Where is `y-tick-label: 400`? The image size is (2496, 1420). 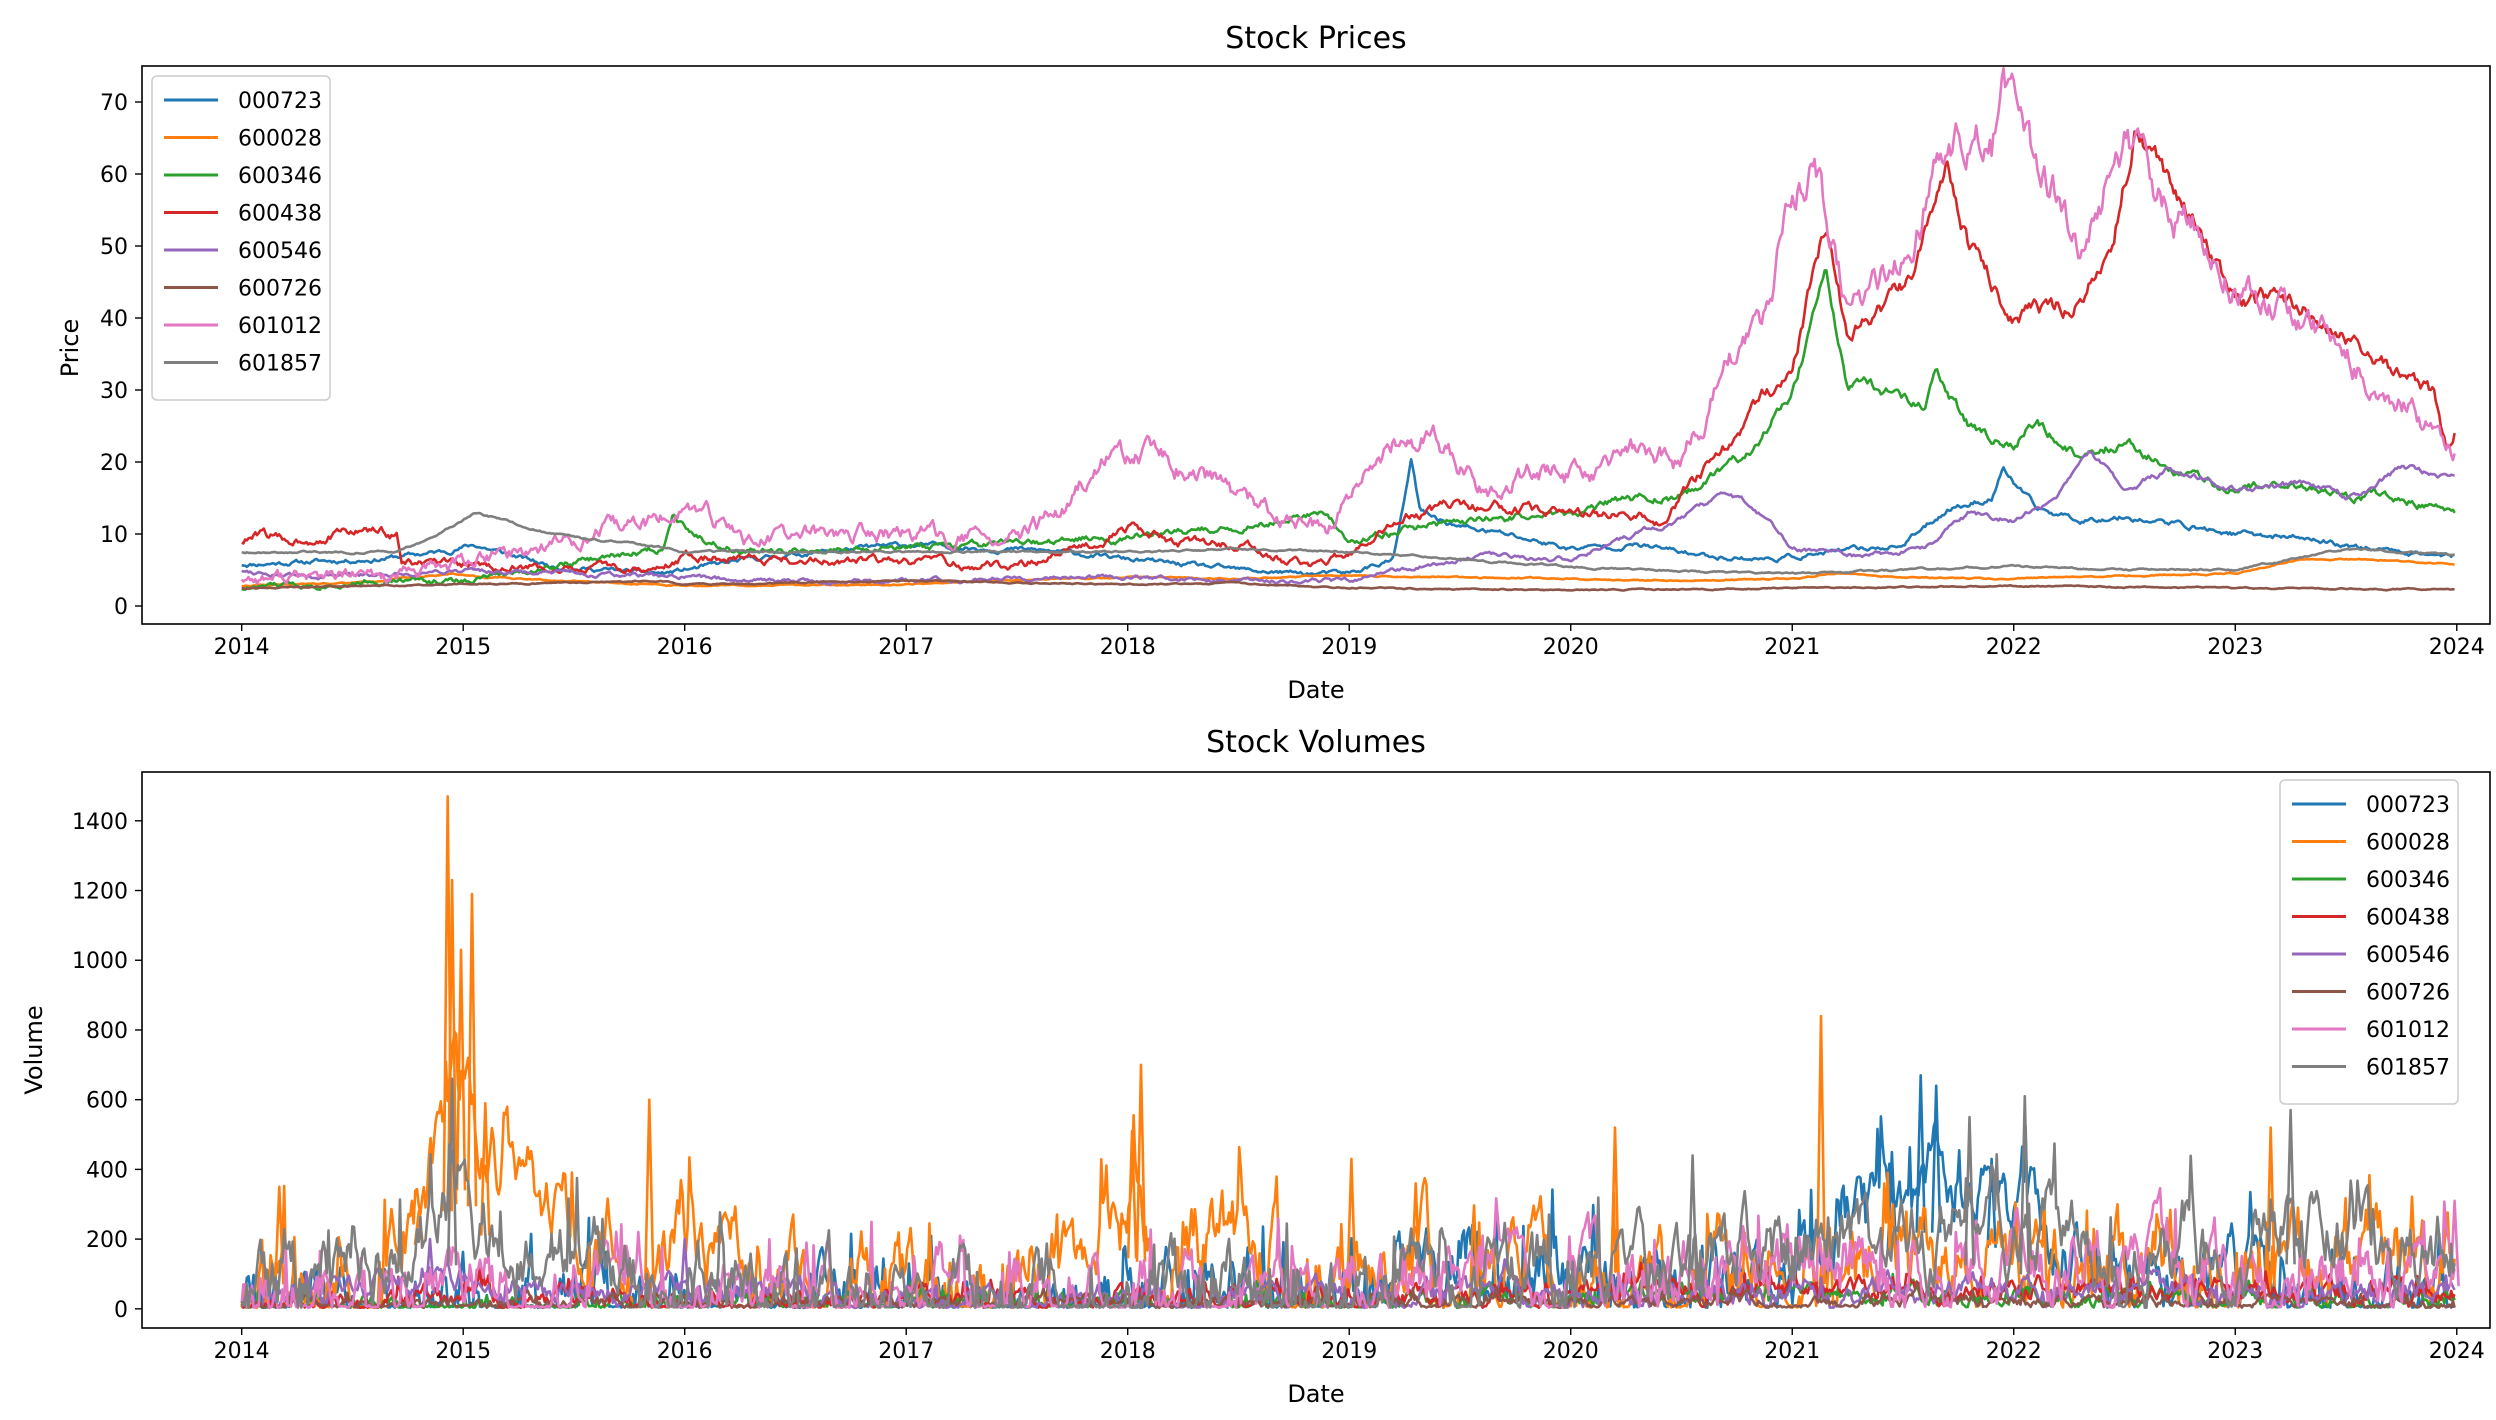 y-tick-label: 400 is located at coordinates (107, 1170).